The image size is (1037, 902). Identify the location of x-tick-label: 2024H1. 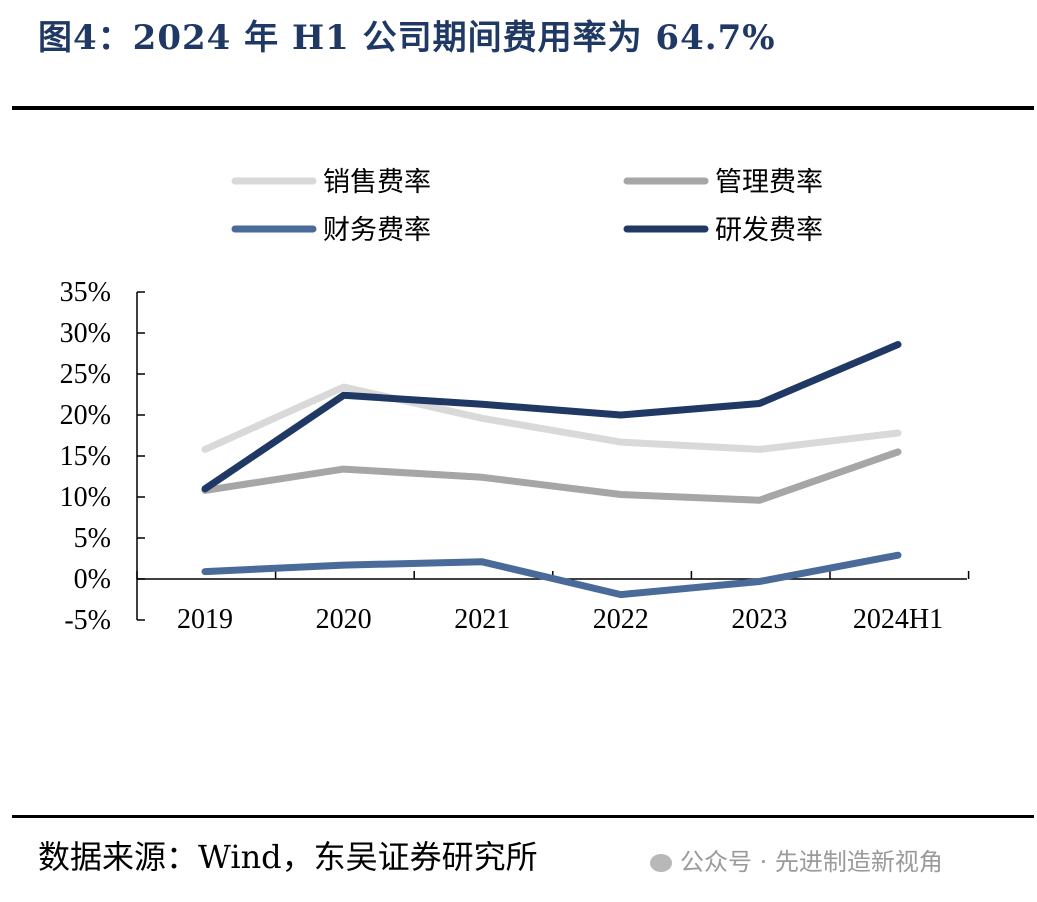
(898, 619).